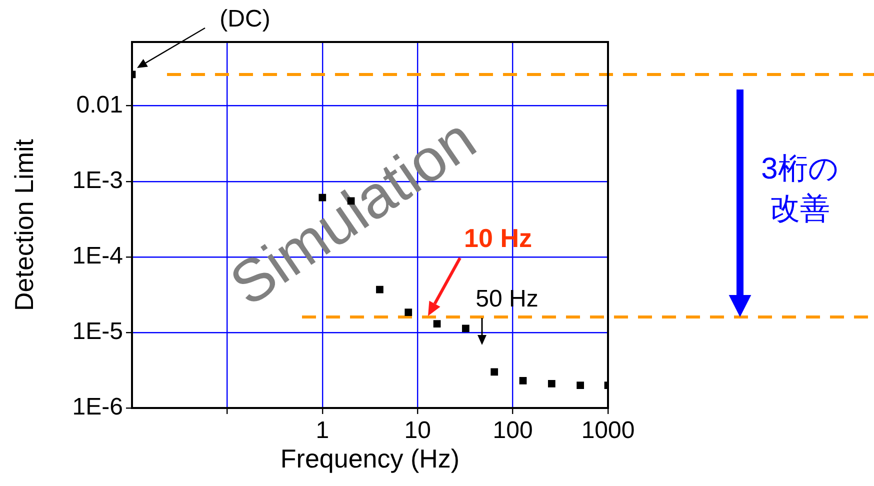  What do you see at coordinates (417, 430) in the screenshot?
I see `x-tick-label: 10` at bounding box center [417, 430].